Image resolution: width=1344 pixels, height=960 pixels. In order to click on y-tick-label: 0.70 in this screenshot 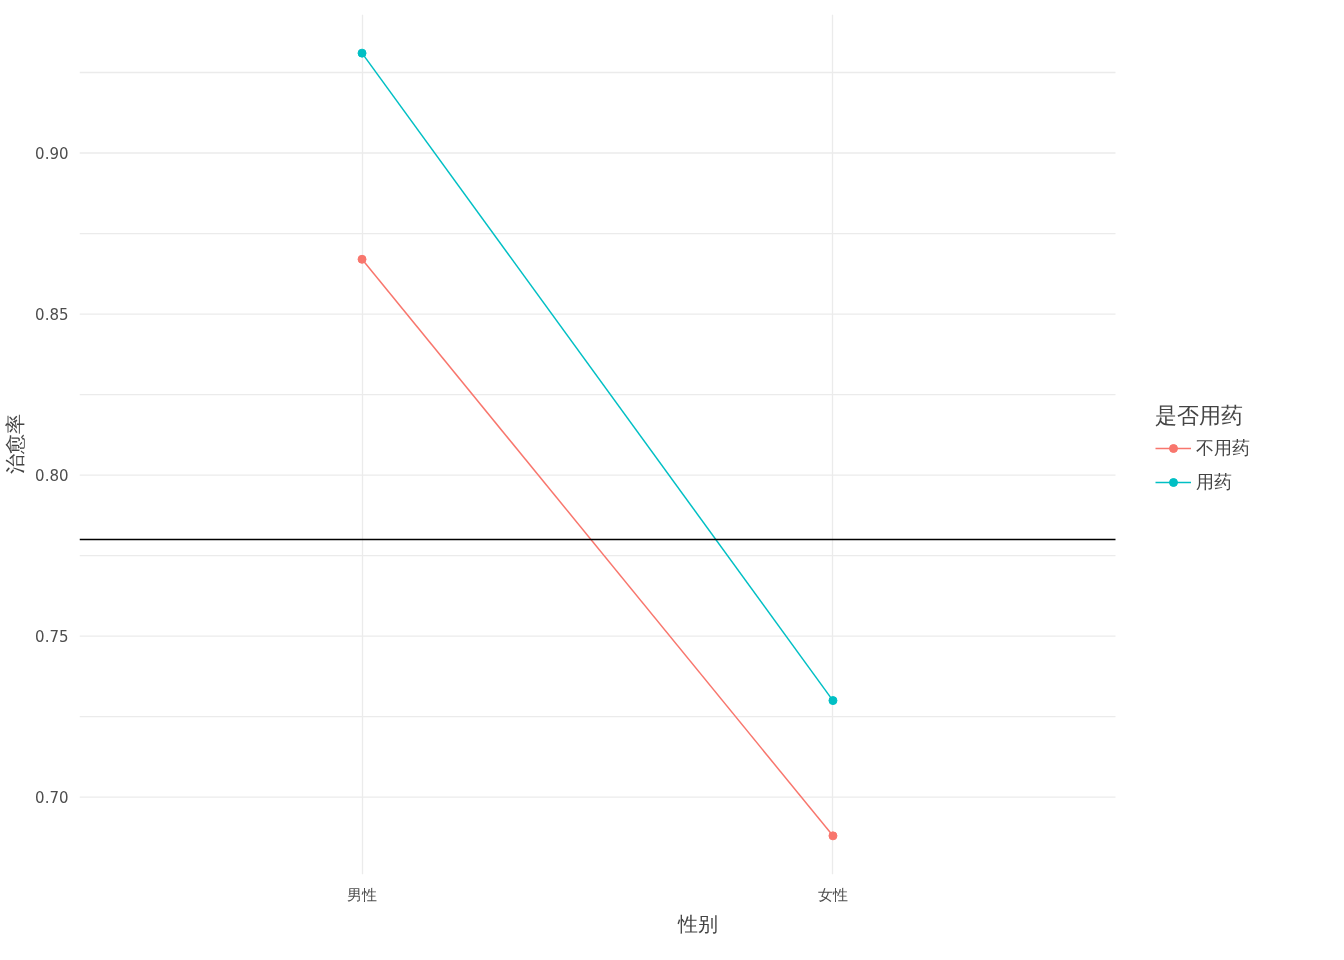, I will do `click(52, 798)`.